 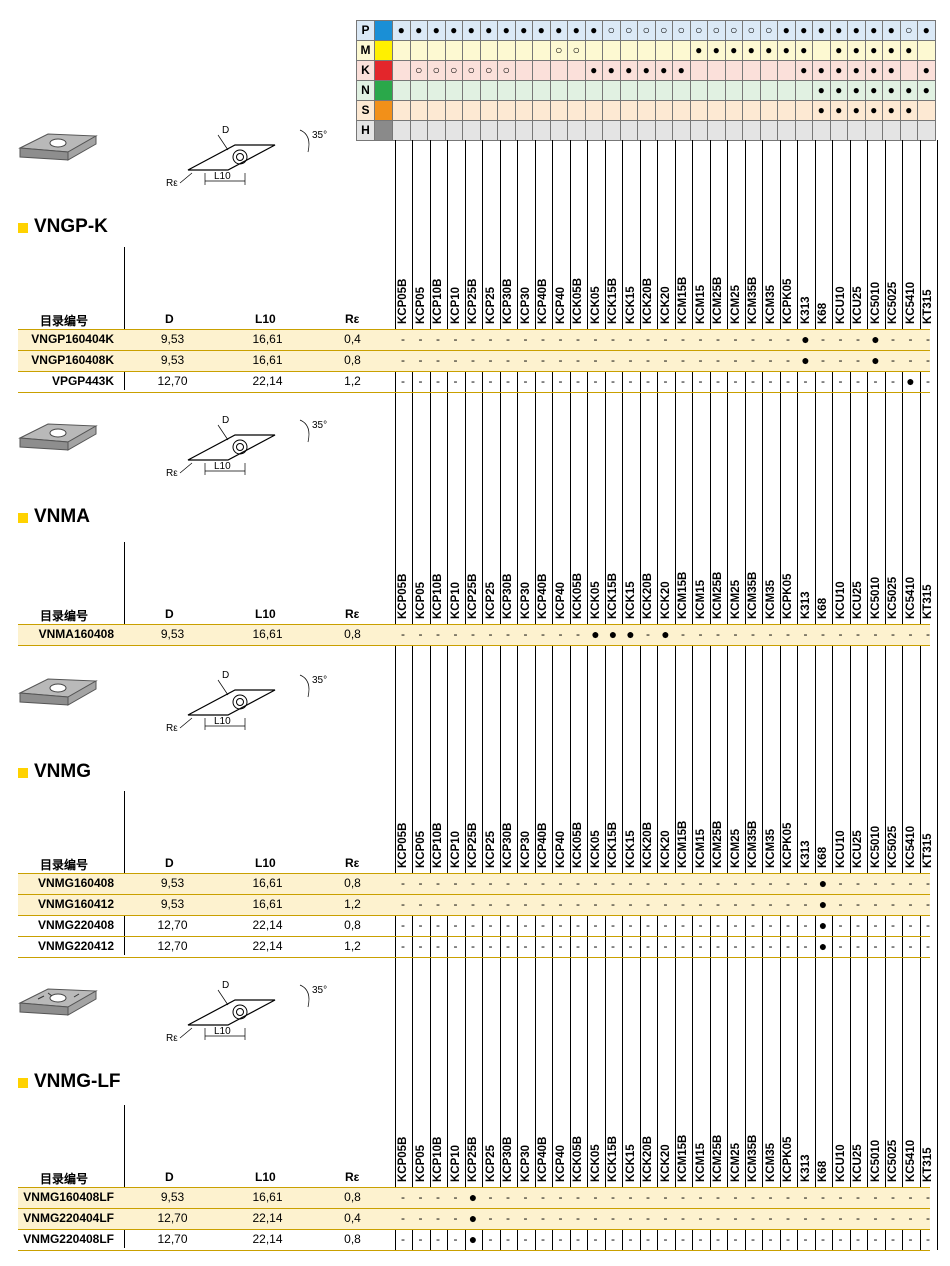 I want to click on svg-text: D, so click(x=225, y=675).